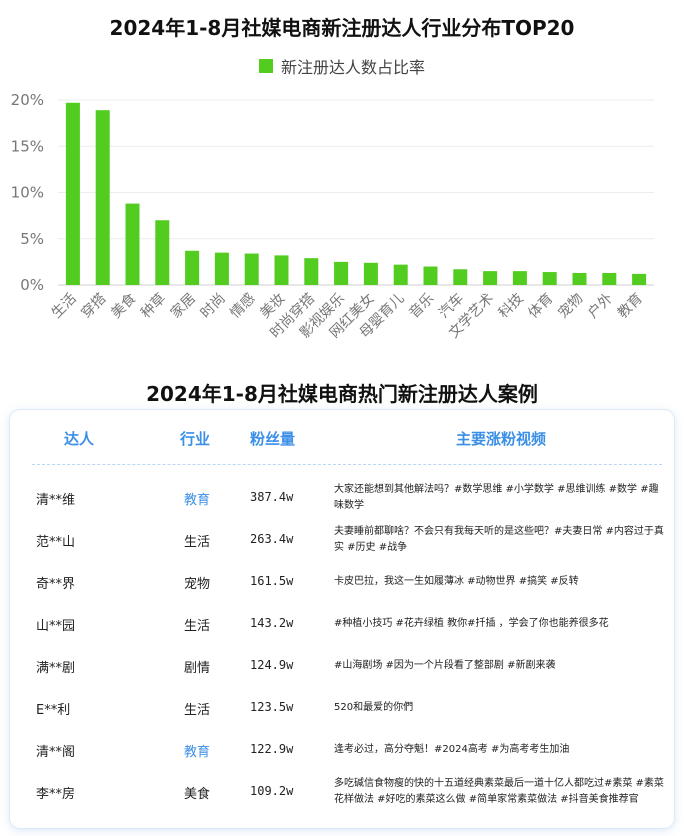  Describe the element at coordinates (183, 306) in the screenshot. I see `x-tick-label: 家居` at that location.